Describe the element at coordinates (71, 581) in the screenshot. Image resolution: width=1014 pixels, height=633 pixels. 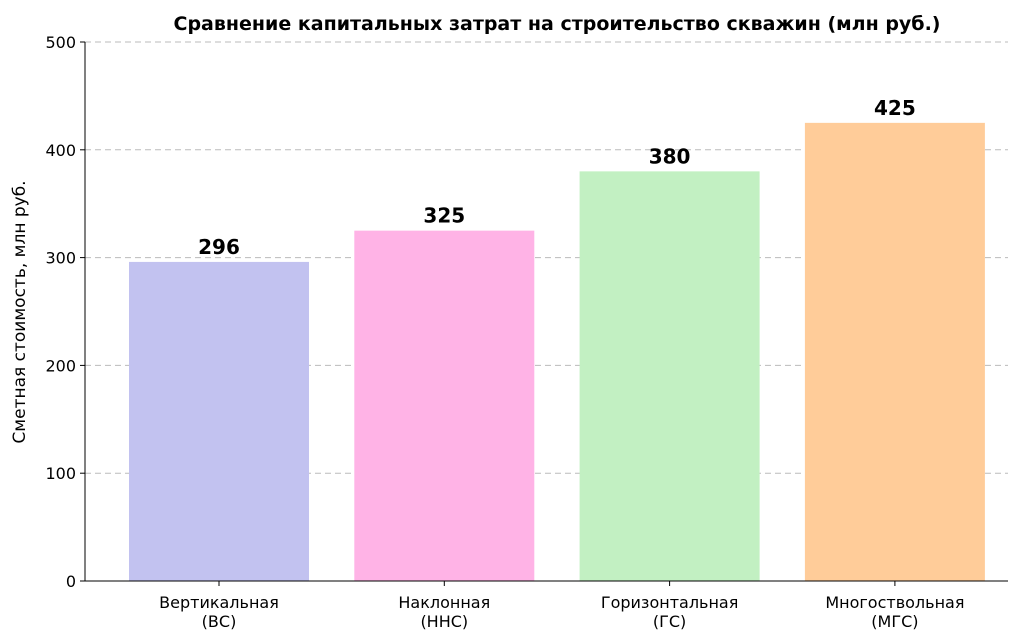
I see `y-tick-label: 0` at that location.